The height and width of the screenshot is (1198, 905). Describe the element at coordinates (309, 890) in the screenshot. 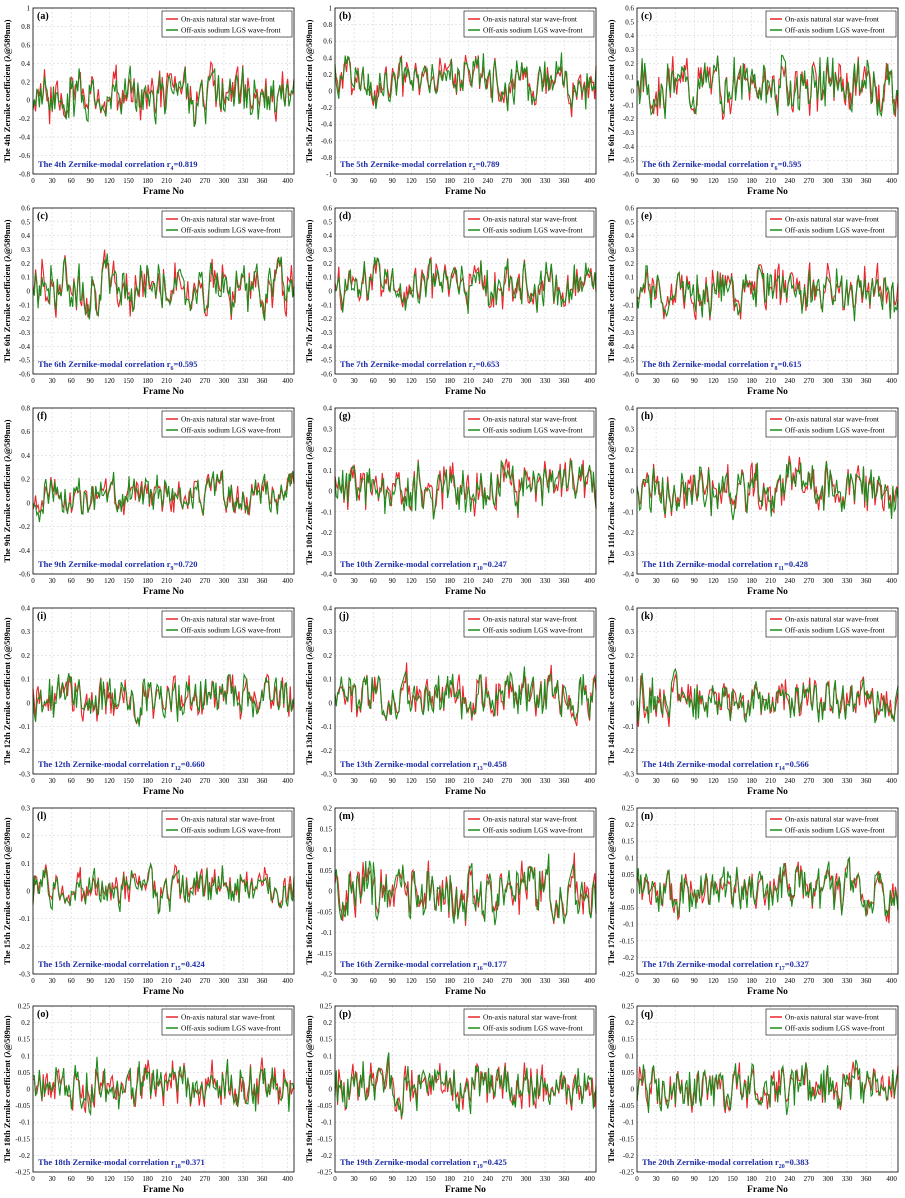

I see `y-axis-label: The 16th Zernike coefficient (λ@589nm)` at that location.